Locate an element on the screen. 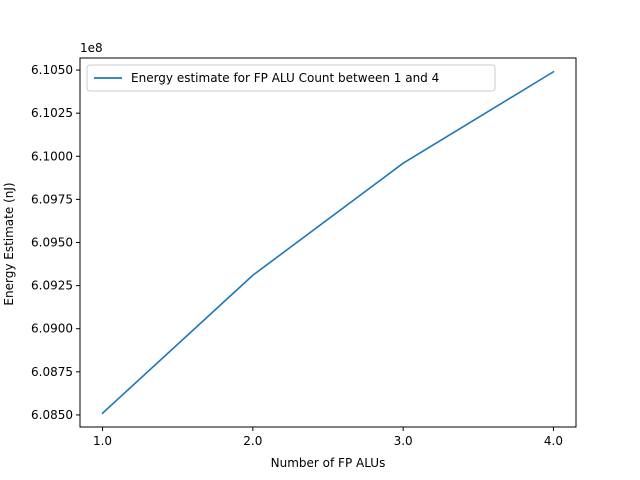  x-tick-label: 3.0 is located at coordinates (403, 441).